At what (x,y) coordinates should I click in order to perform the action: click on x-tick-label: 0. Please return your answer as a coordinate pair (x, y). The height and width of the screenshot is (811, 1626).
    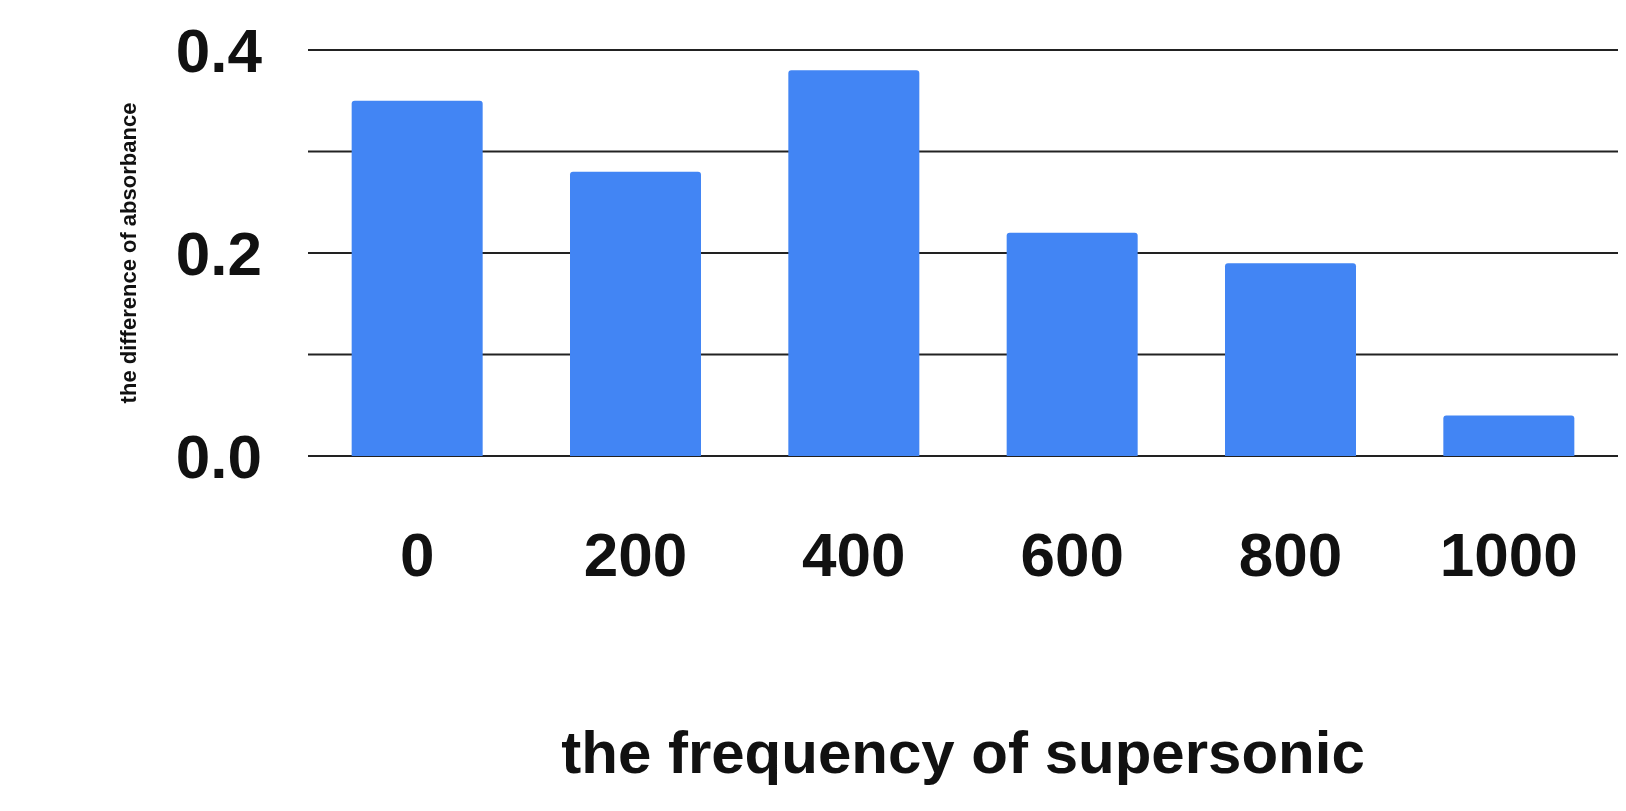
    Looking at the image, I should click on (417, 555).